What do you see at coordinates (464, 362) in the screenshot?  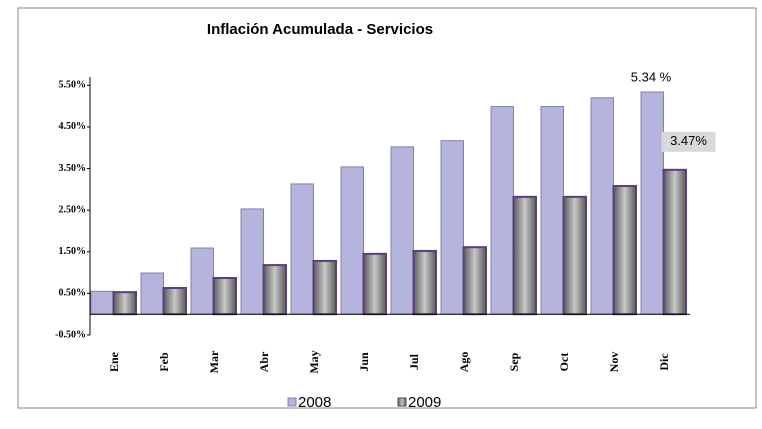 I see `x-tick-label: Ago` at bounding box center [464, 362].